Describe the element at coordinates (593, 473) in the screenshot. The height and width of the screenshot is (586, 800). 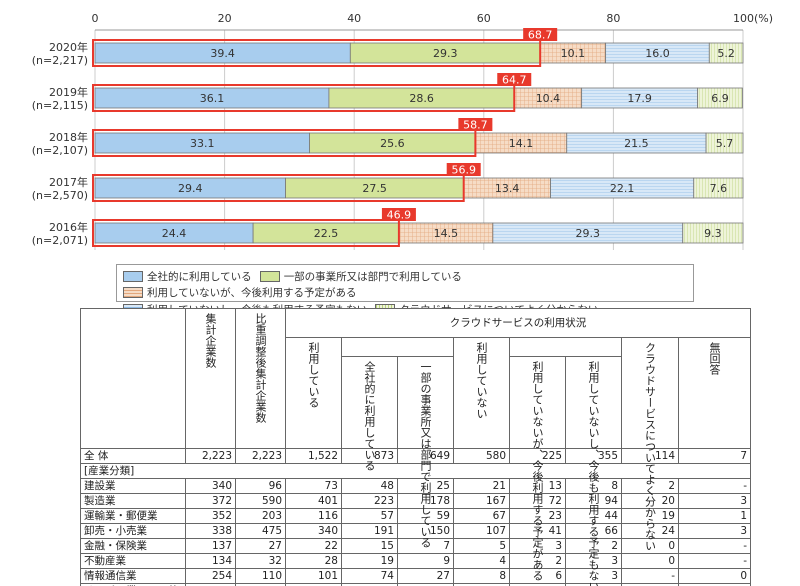
I see `header-no-plan: 利用していないし、今後も利用する予定もない` at that location.